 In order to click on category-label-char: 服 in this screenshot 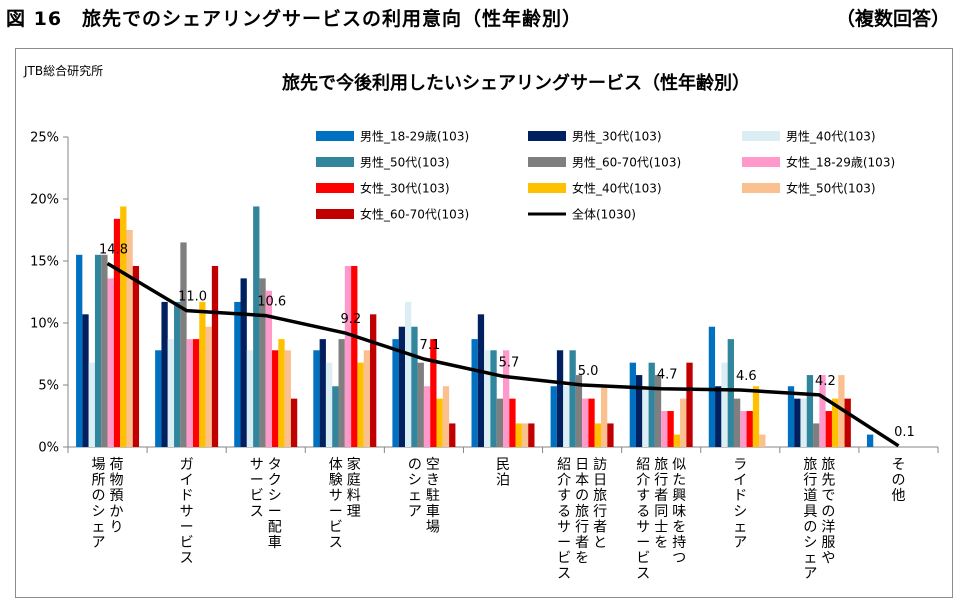, I will do `click(828, 543)`.